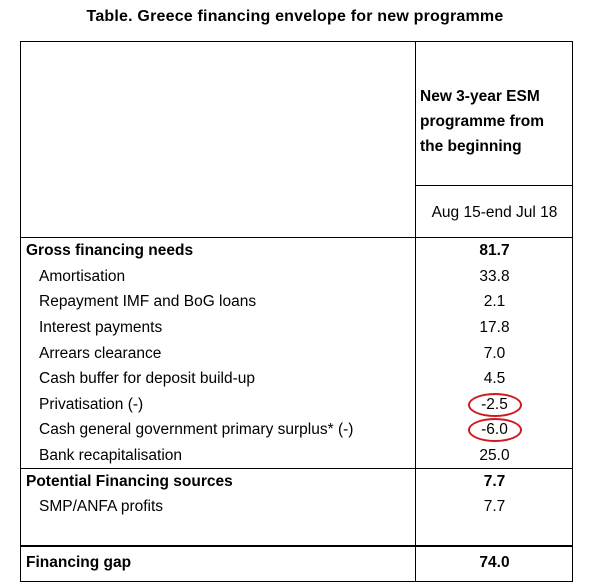 This screenshot has height=584, width=590. I want to click on table-row: Interest payments 17.8, so click(297, 327).